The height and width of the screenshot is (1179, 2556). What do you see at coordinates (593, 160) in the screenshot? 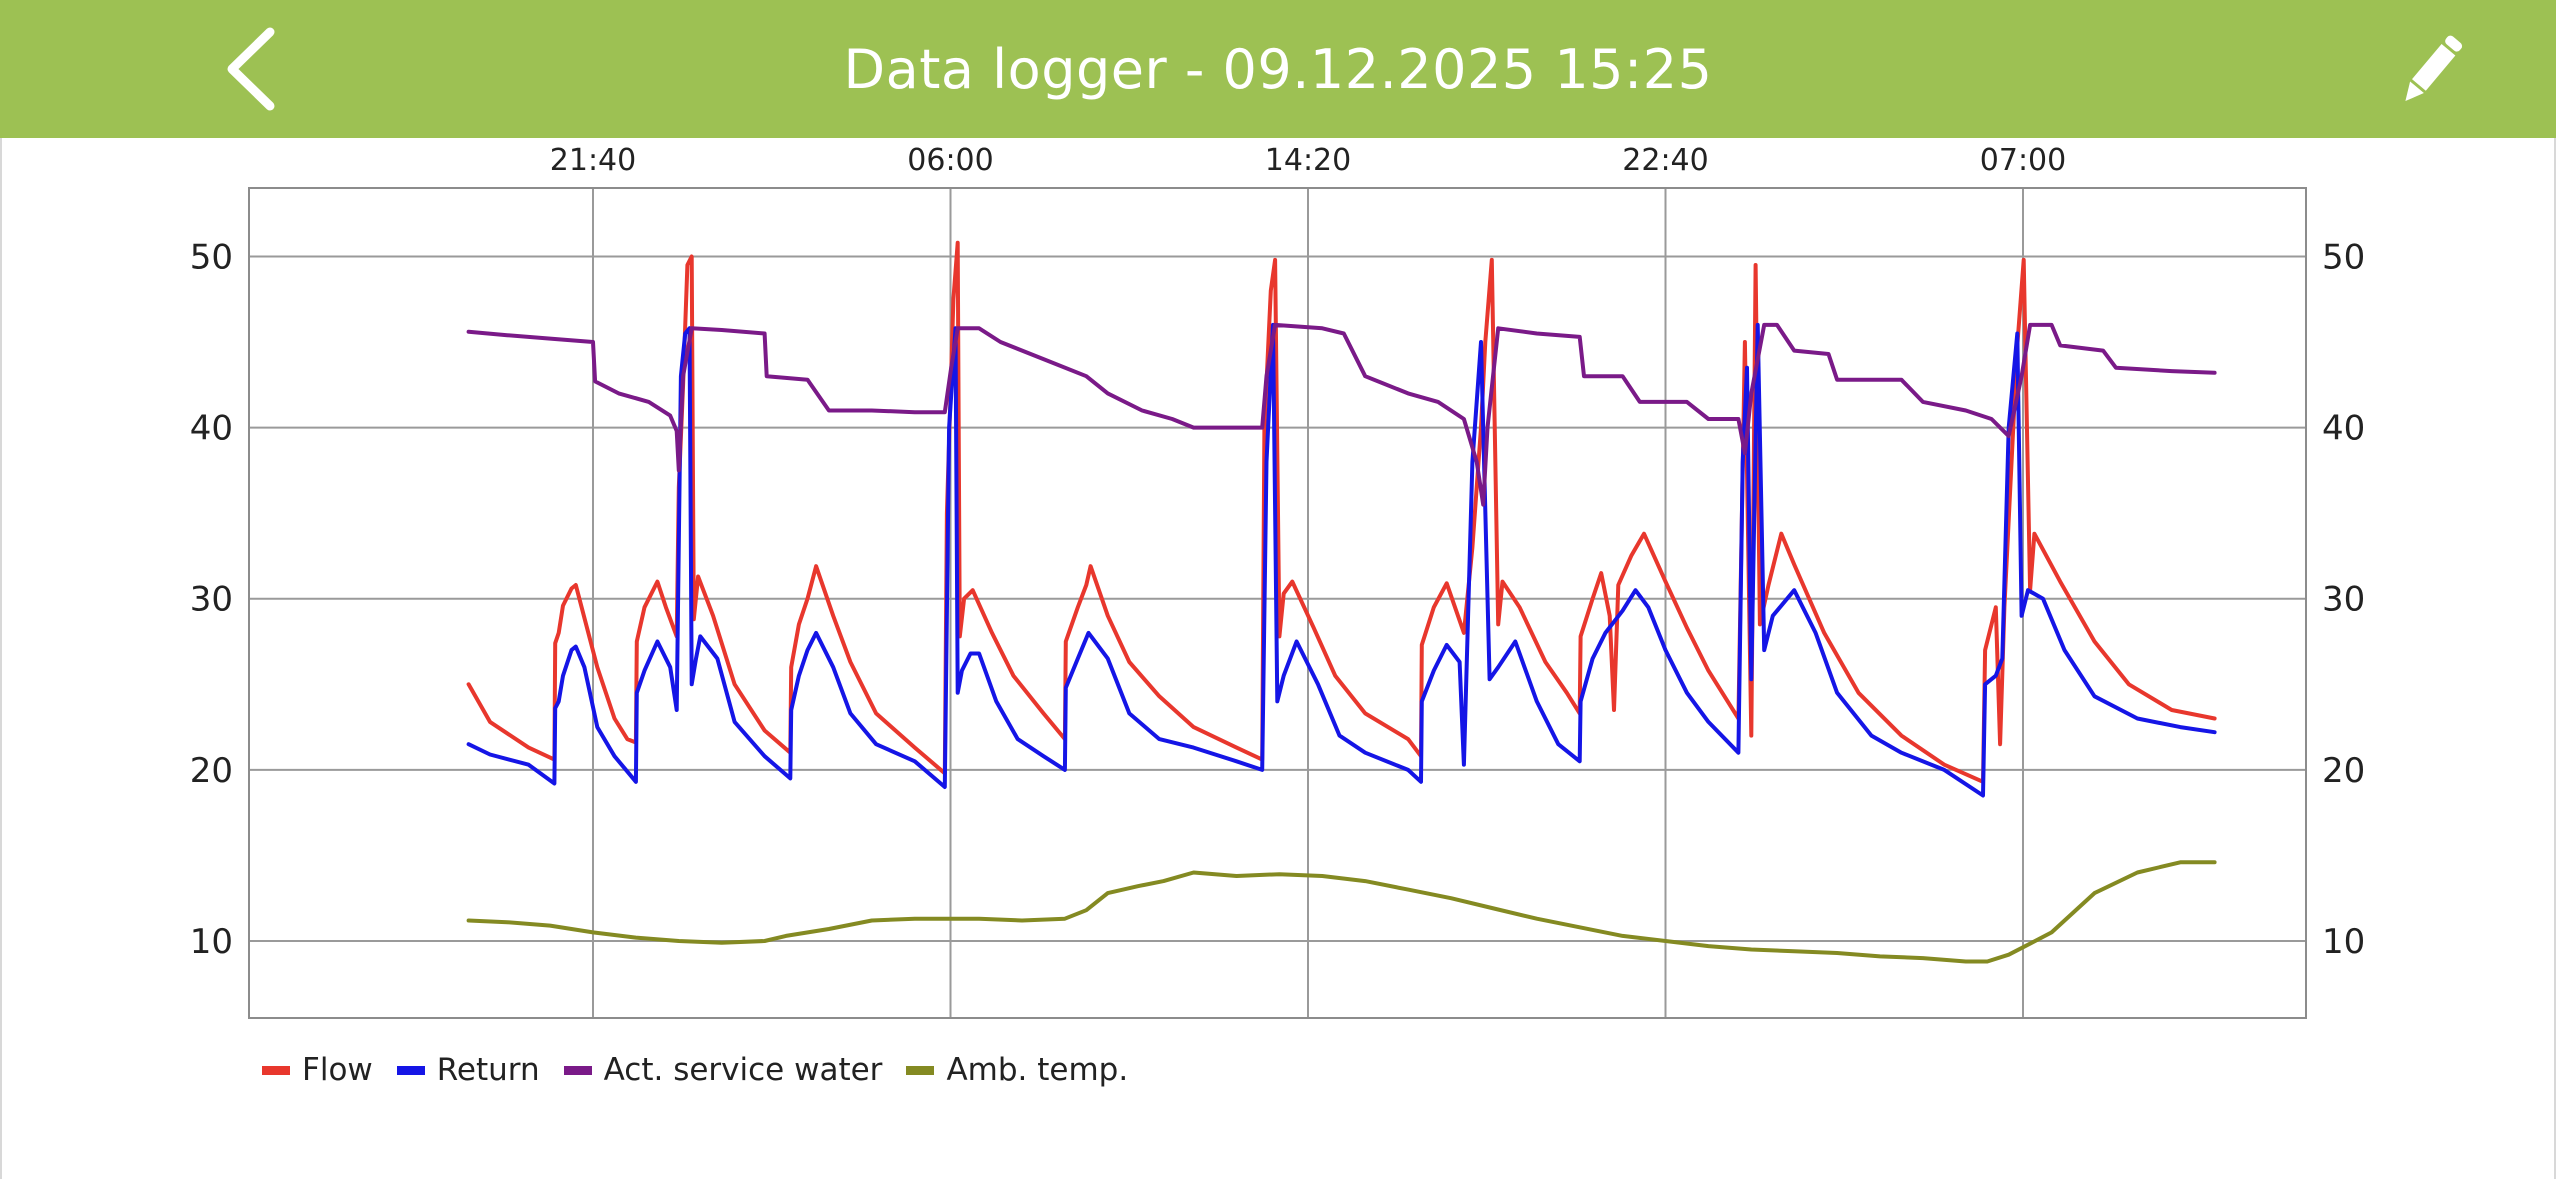
I see `x-tick-label: 21:40` at bounding box center [593, 160].